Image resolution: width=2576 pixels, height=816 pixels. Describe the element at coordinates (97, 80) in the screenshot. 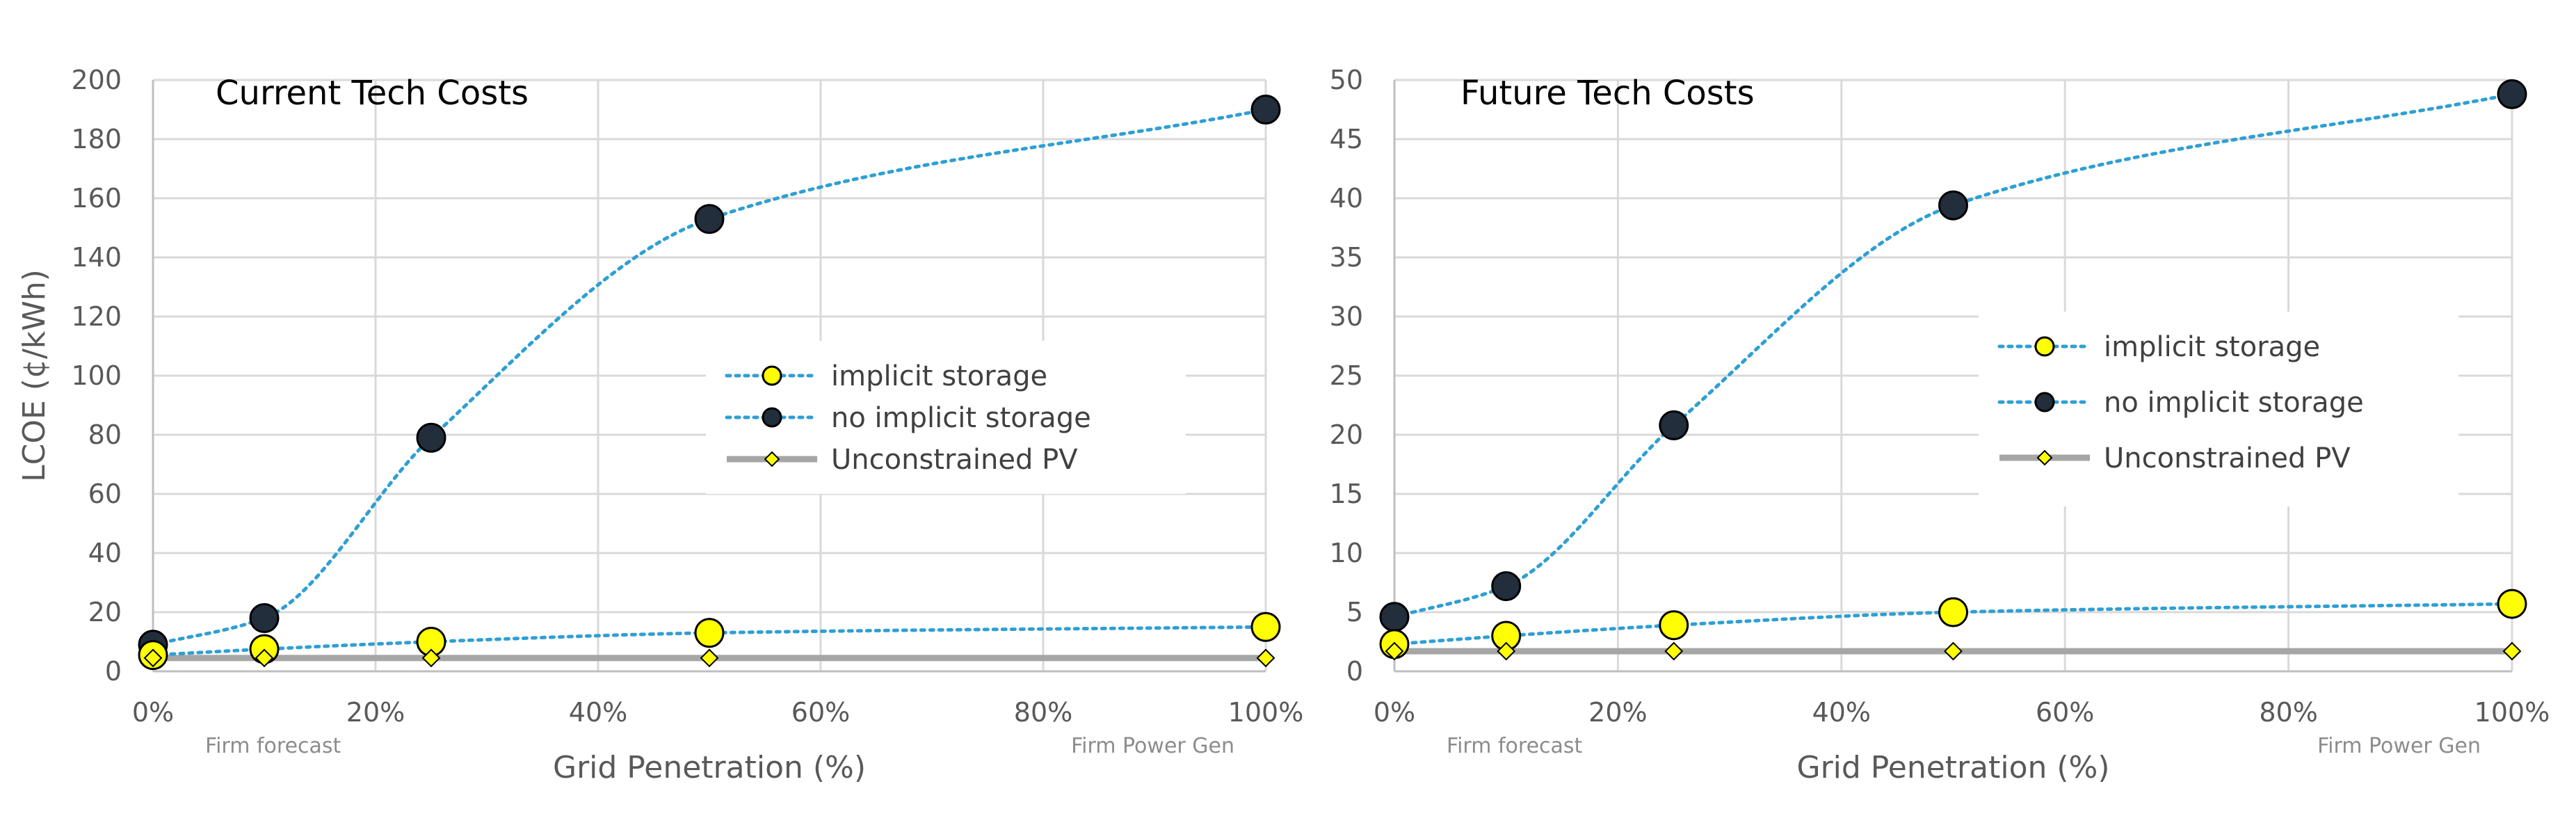

I see `y-tick-label: 200` at that location.